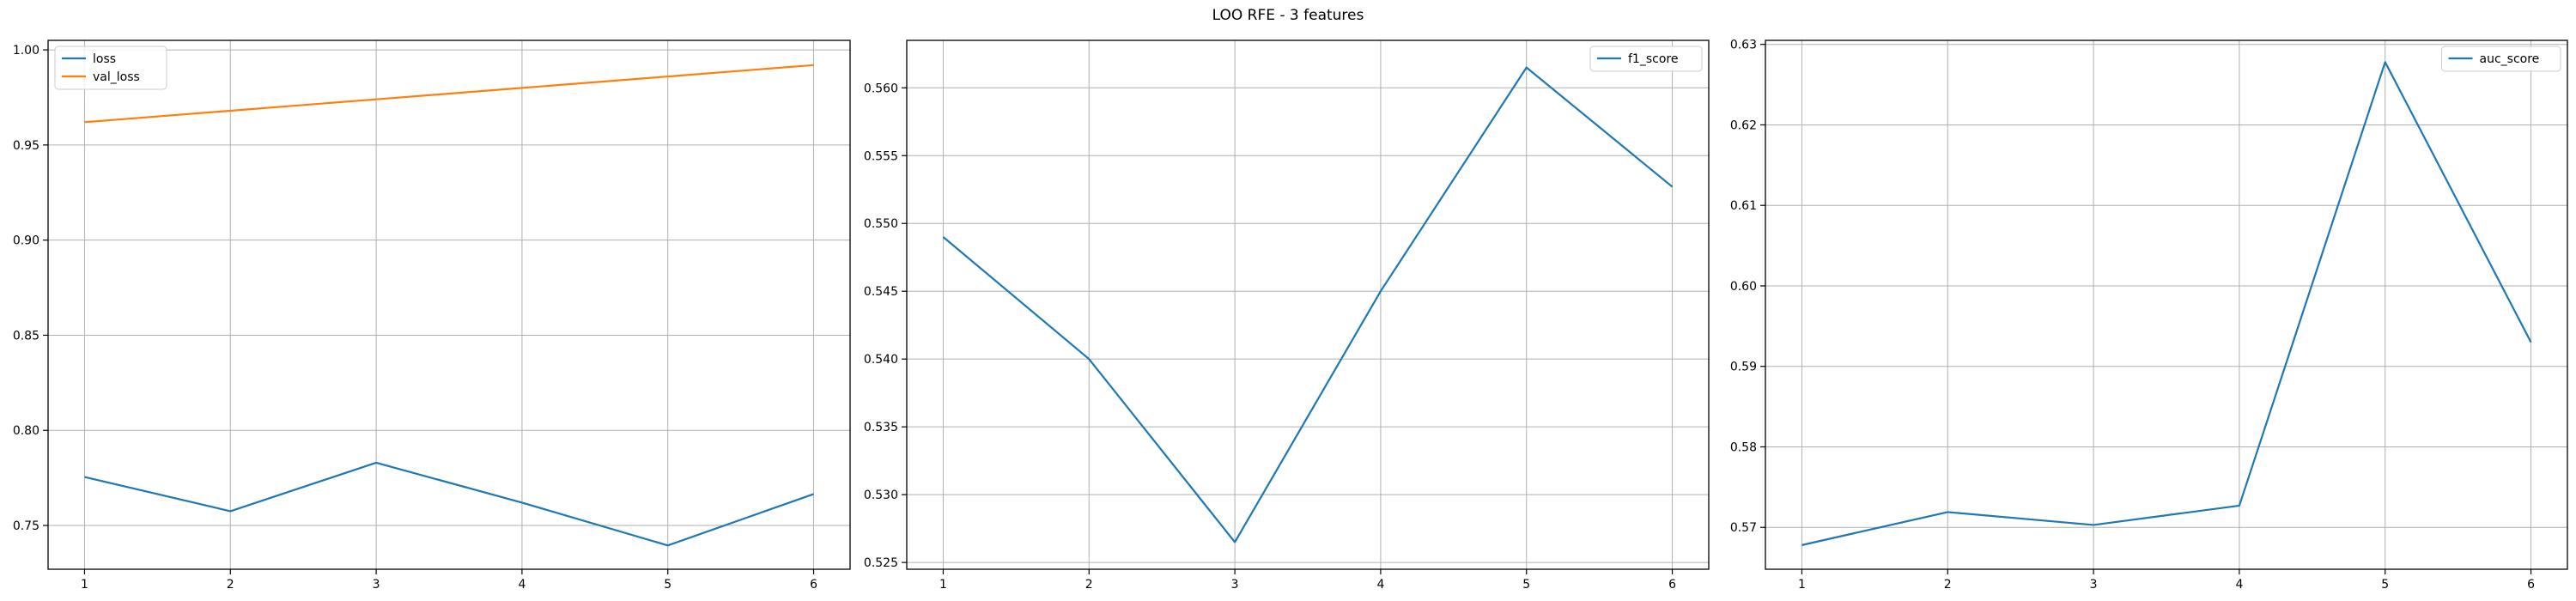 This screenshot has width=2576, height=601. I want to click on f1-score-x-tick-label: 6, so click(1672, 585).